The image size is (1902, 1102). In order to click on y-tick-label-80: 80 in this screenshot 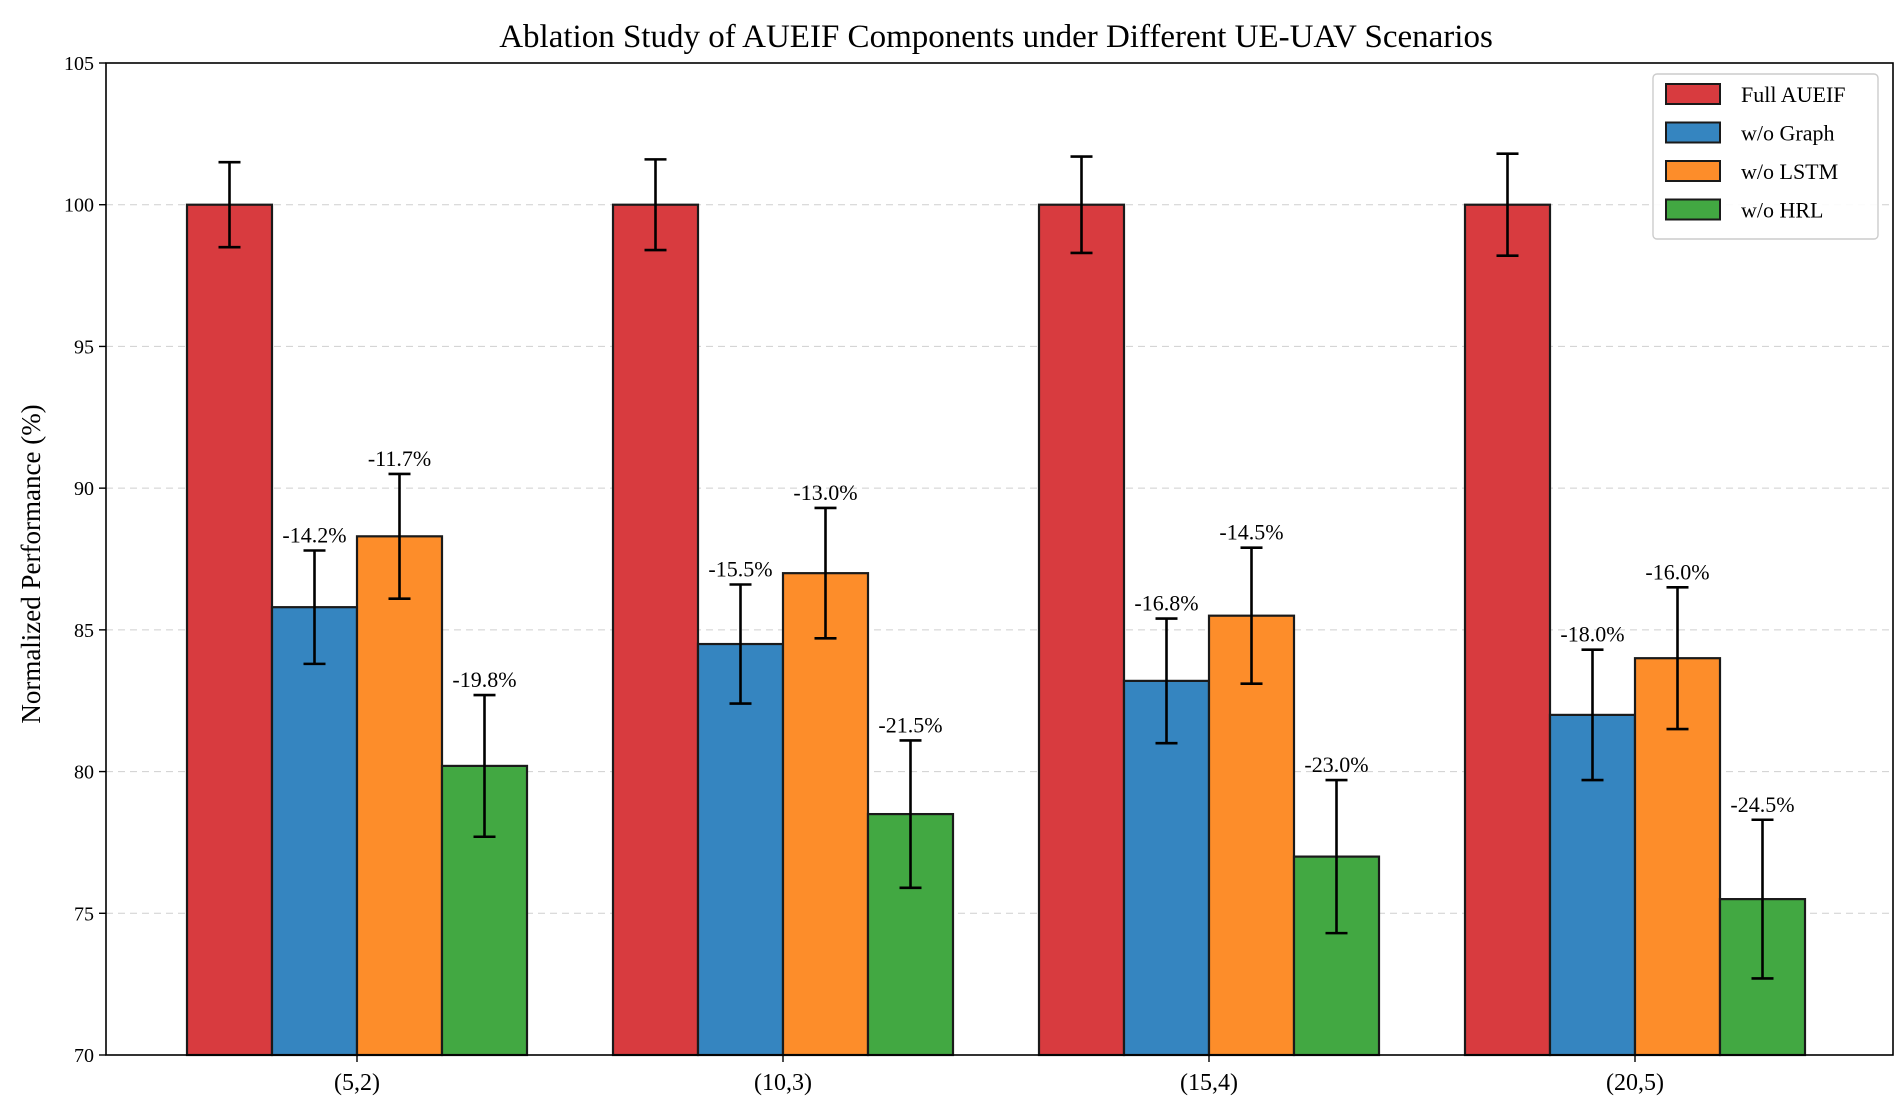, I will do `click(84, 773)`.